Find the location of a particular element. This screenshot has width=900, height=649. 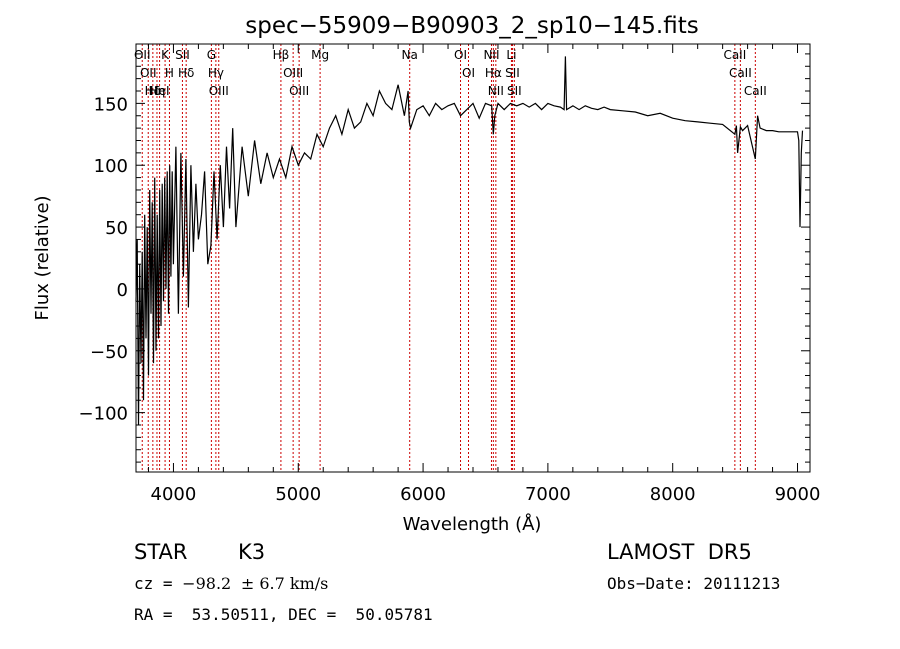

x-axis-label: Wavelength (Å) is located at coordinates (472, 524).